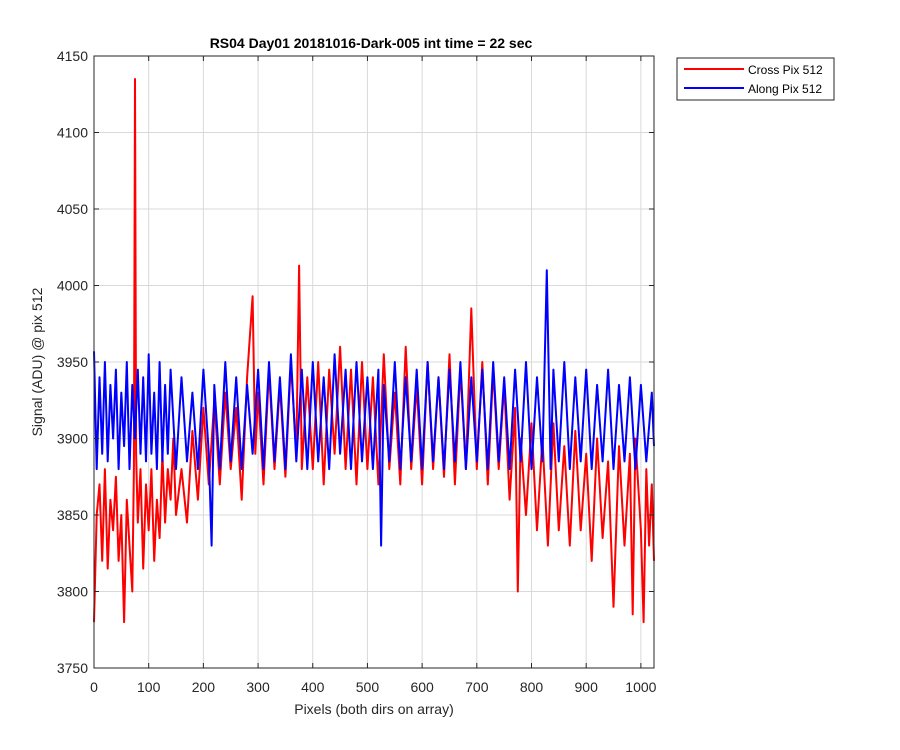 The image size is (900, 750). Describe the element at coordinates (368, 687) in the screenshot. I see `x-tick-label: 500` at that location.